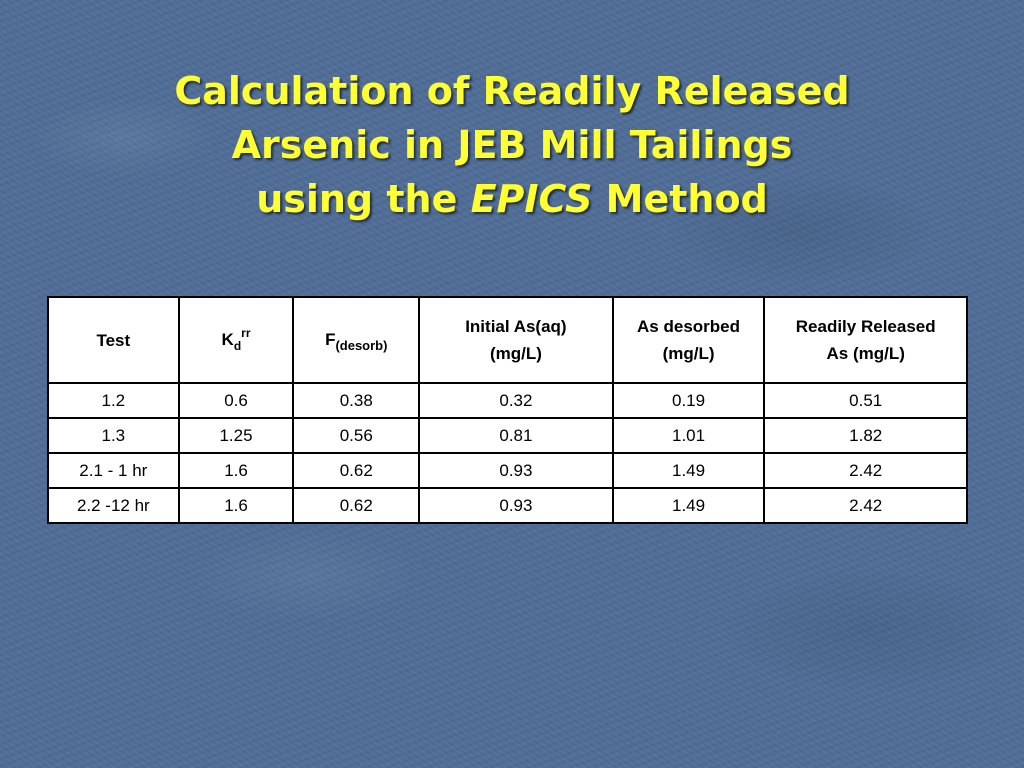 This screenshot has height=768, width=1024. I want to click on title-line-3-prefix: using the, so click(363, 199).